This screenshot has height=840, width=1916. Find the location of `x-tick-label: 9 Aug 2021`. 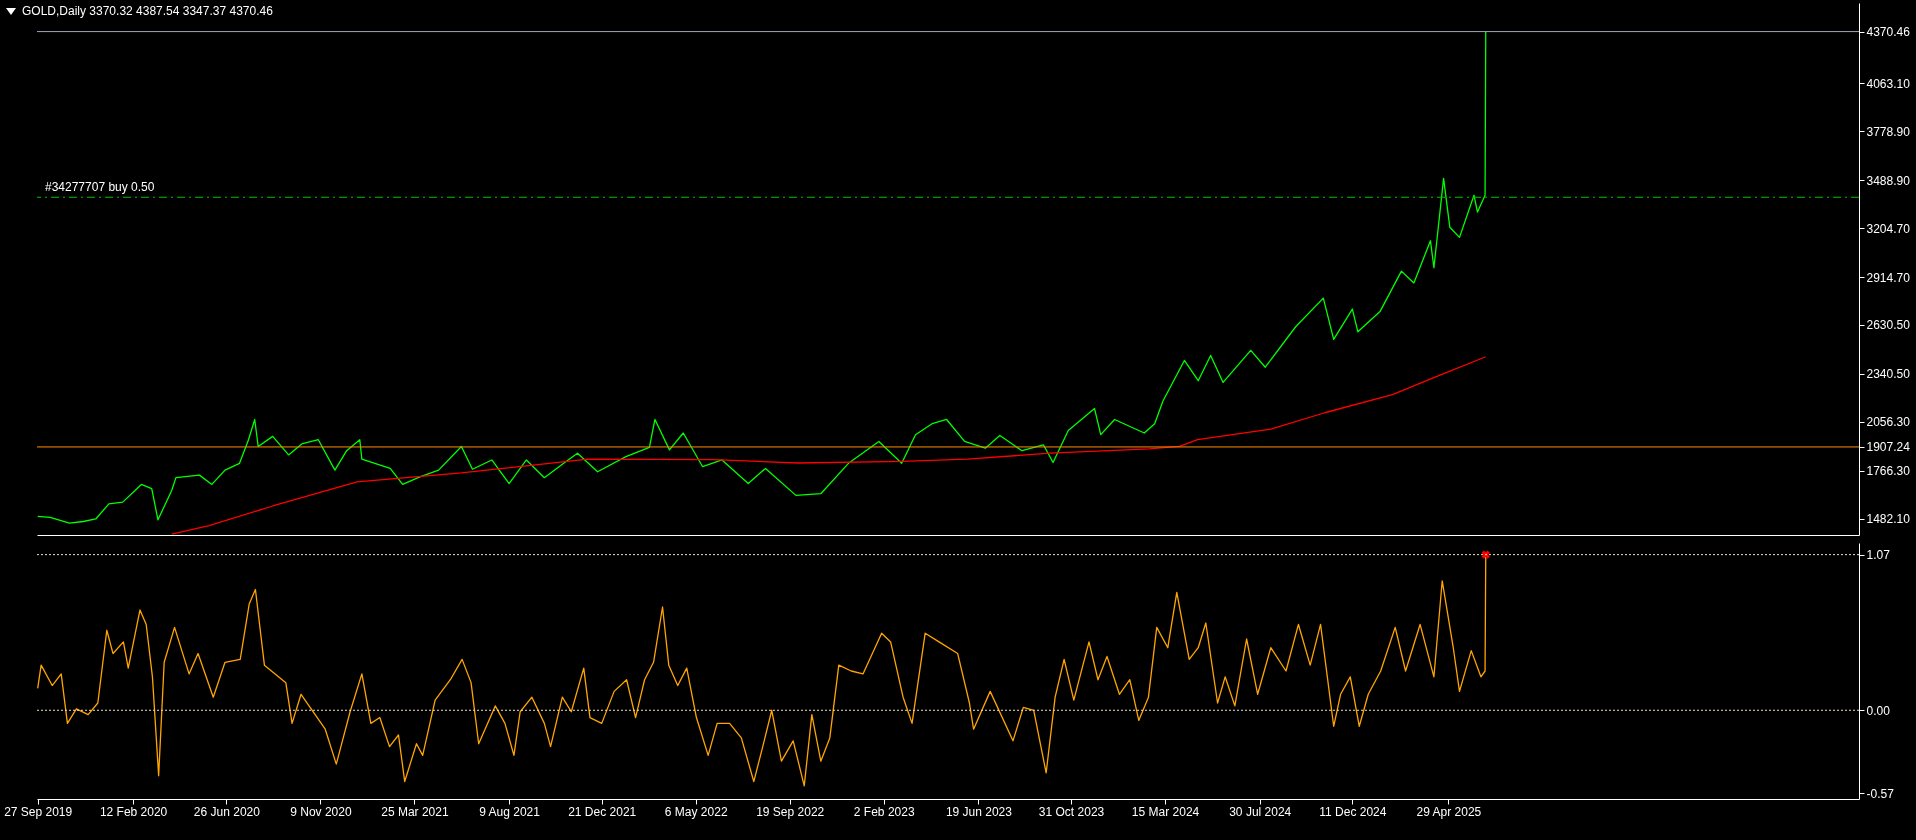

x-tick-label: 9 Aug 2021 is located at coordinates (510, 811).